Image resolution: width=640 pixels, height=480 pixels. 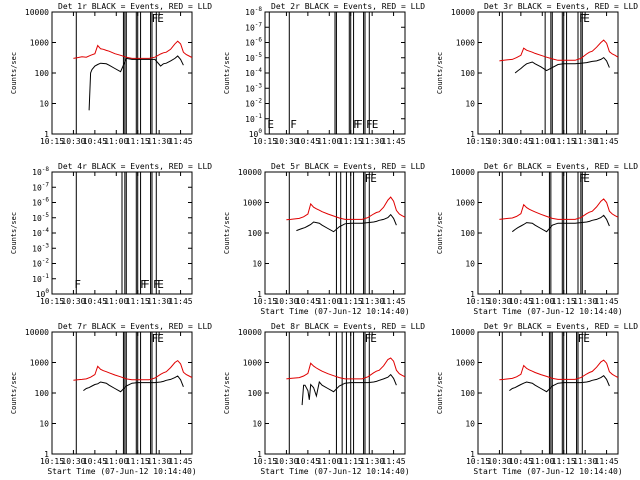 What do you see at coordinates (348, 166) in the screenshot?
I see `plot-title: Det 5r BLACK = Events, RED = LLD` at bounding box center [348, 166].